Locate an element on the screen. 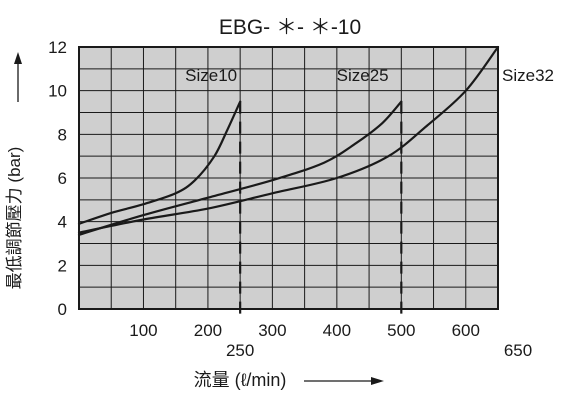 This screenshot has height=404, width=567. x-tick-label: 100 is located at coordinates (143, 330).